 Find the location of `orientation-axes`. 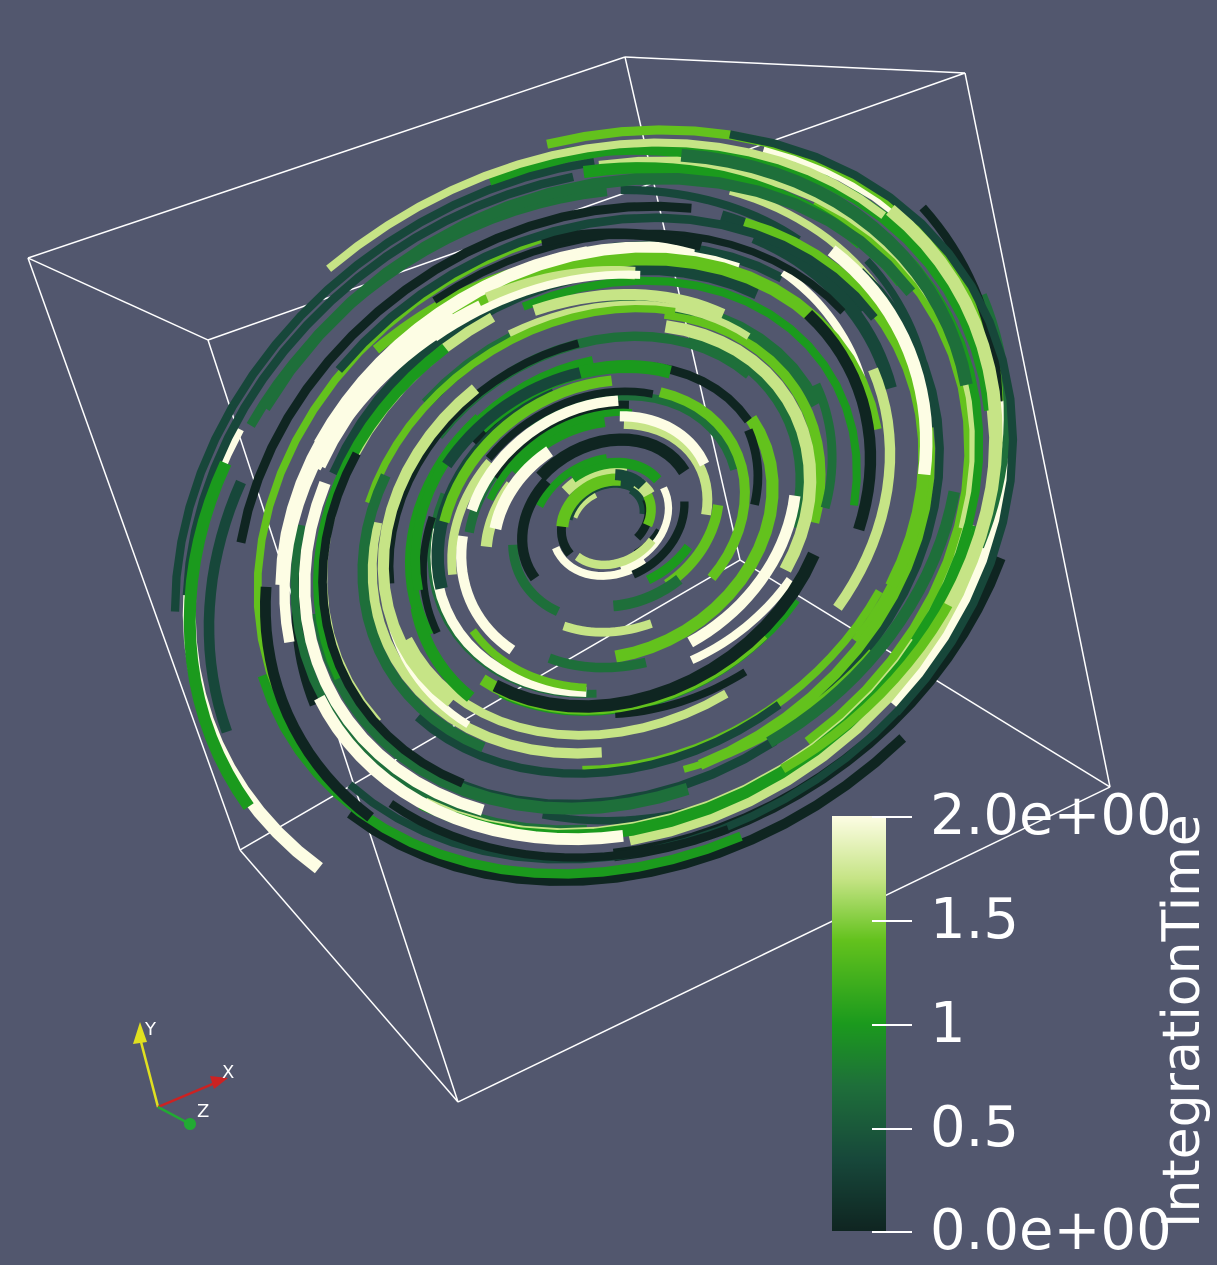

orientation-axes is located at coordinates (180, 1076).